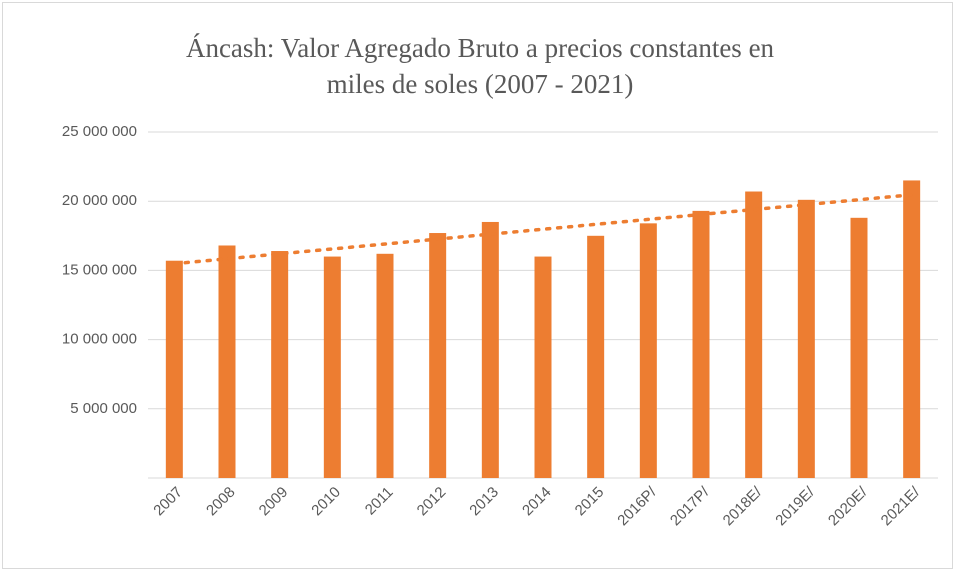  What do you see at coordinates (795, 506) in the screenshot?
I see `x-tick-label: 2019E/` at bounding box center [795, 506].